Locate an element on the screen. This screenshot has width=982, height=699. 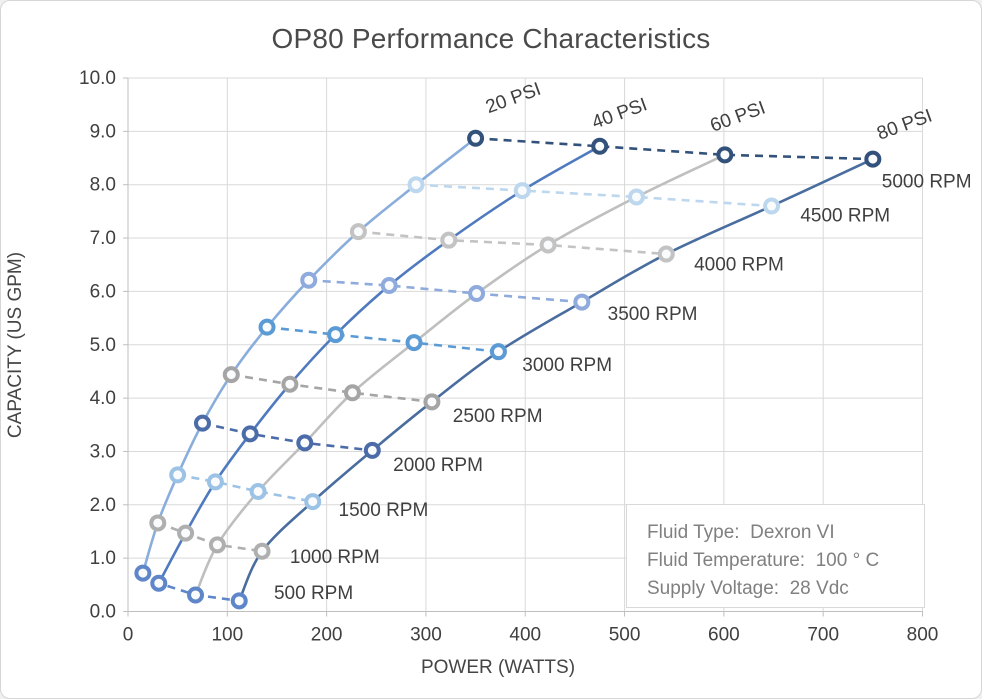
marker-60-psi-2000 is located at coordinates (305, 443).